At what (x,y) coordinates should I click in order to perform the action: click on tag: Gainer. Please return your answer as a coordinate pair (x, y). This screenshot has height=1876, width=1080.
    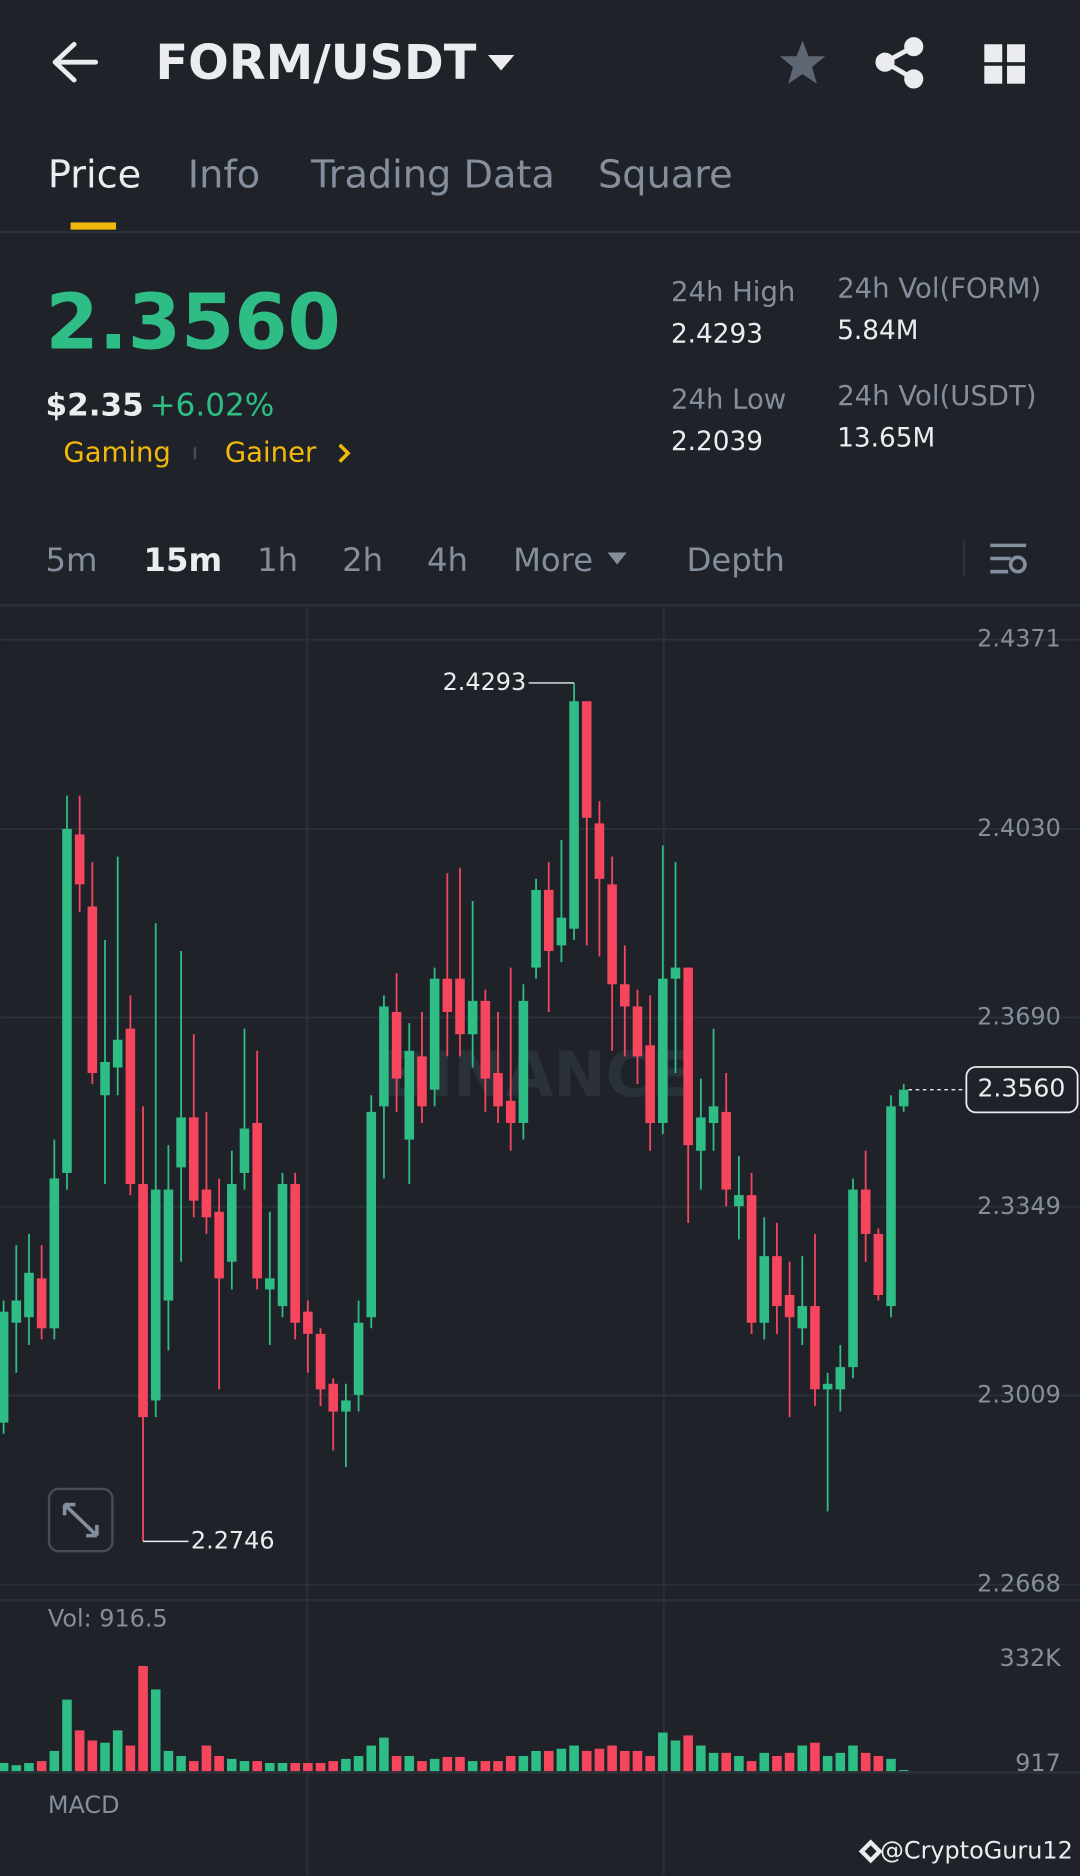
    Looking at the image, I should click on (271, 452).